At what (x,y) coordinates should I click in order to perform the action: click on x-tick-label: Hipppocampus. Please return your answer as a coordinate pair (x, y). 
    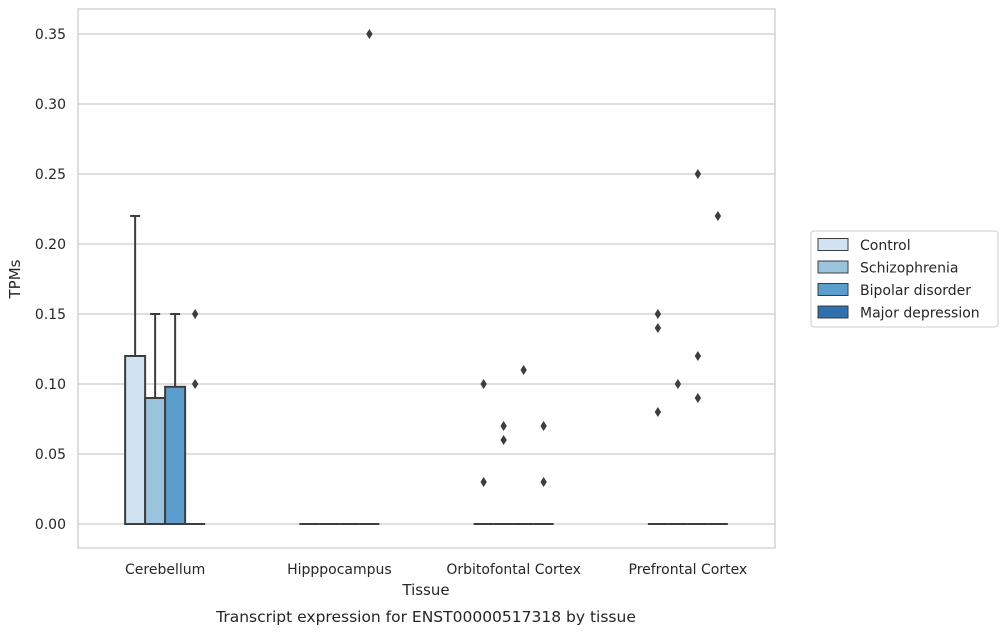
    Looking at the image, I should click on (339, 570).